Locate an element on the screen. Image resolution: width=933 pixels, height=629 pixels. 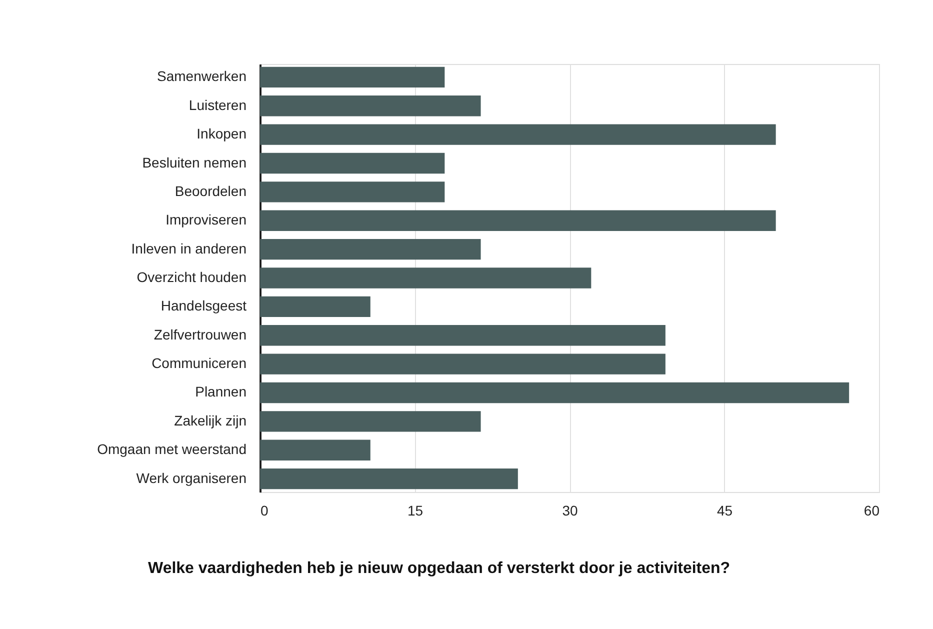
y-tick-label: Besluiten nemen is located at coordinates (194, 162).